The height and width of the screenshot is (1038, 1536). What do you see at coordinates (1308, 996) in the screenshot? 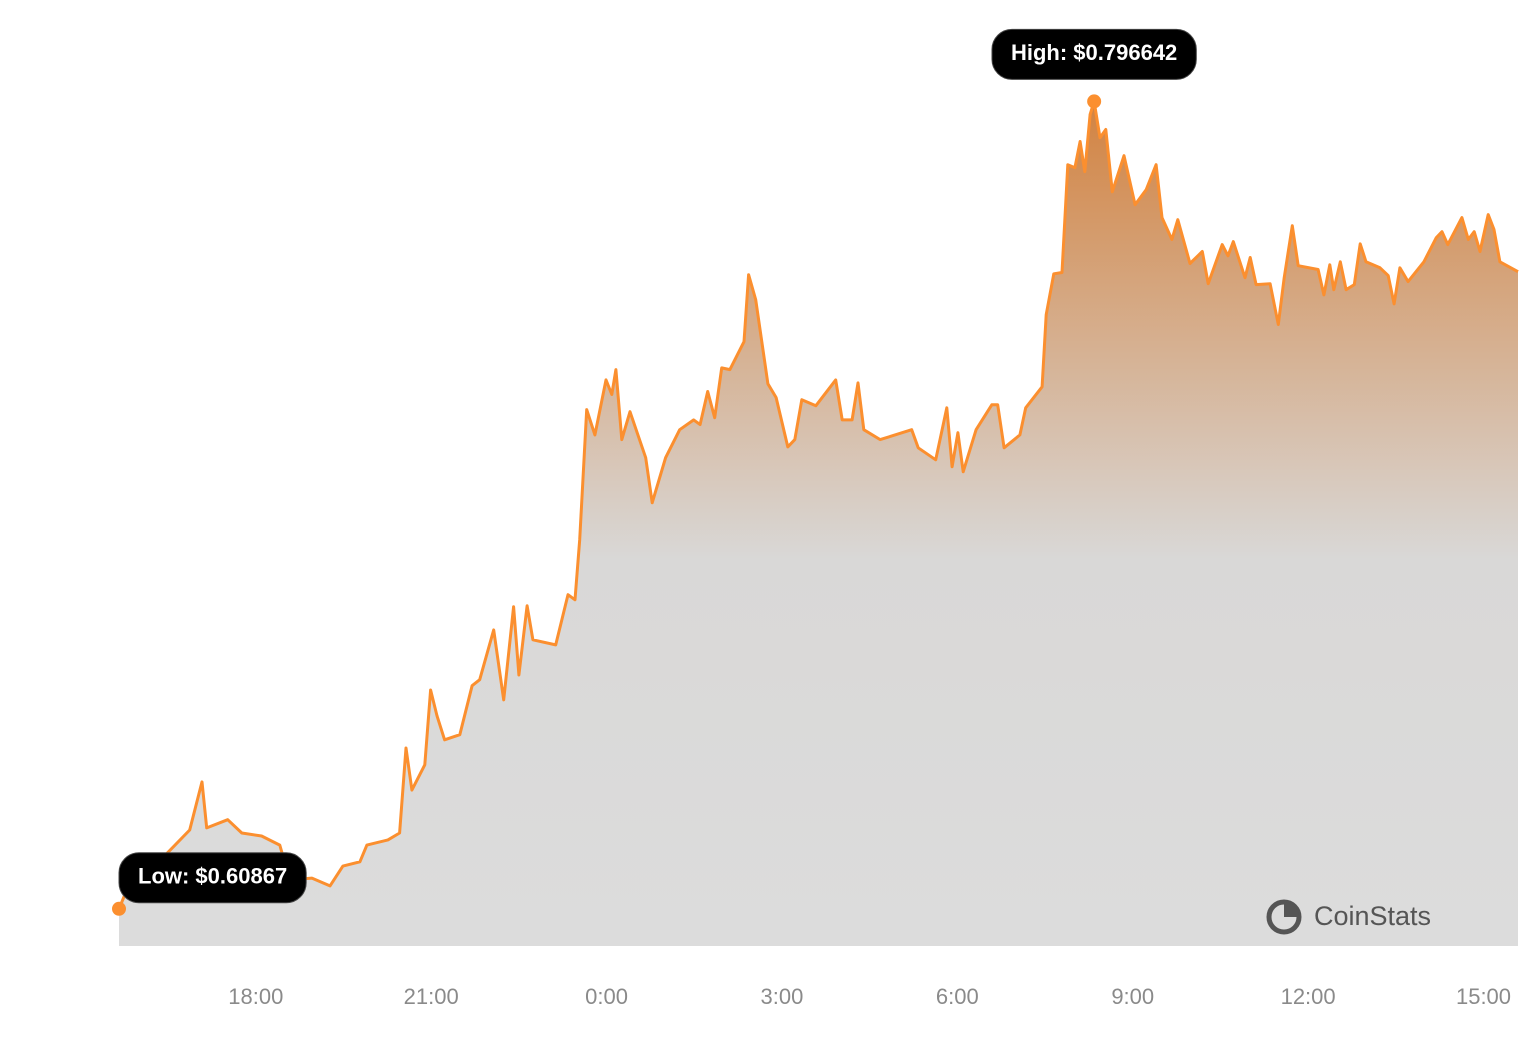
I see `x-tick-label: 12:00` at bounding box center [1308, 996].